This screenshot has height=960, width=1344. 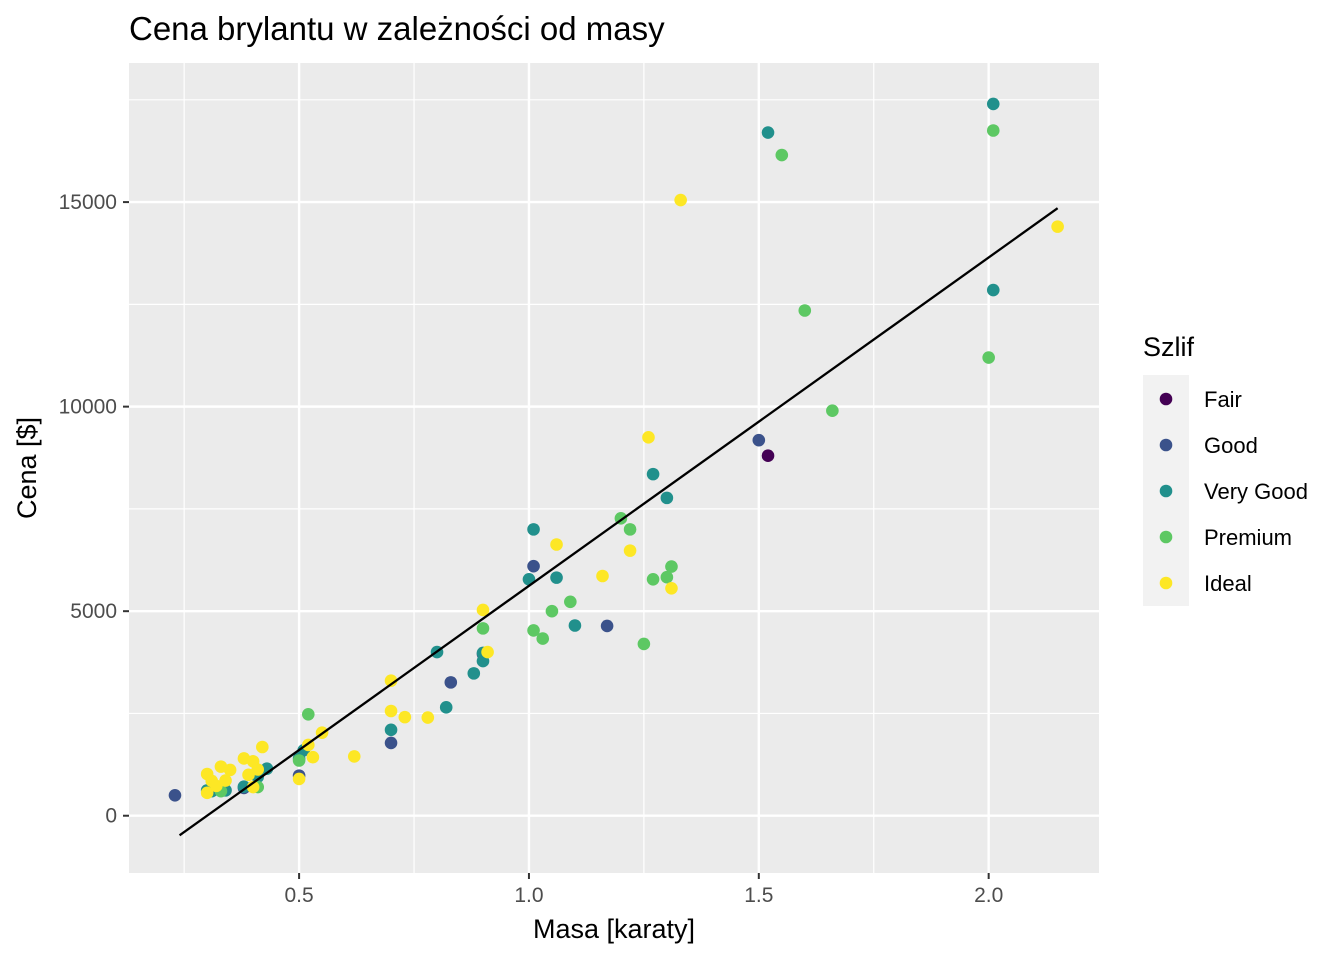 I want to click on legend-label: Very Good, so click(x=1256, y=491).